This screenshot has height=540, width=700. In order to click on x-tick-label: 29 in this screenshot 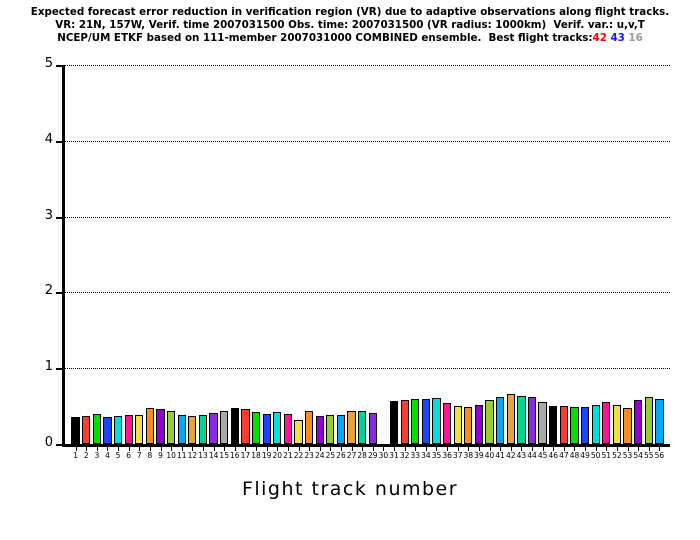, I will do `click(373, 455)`.